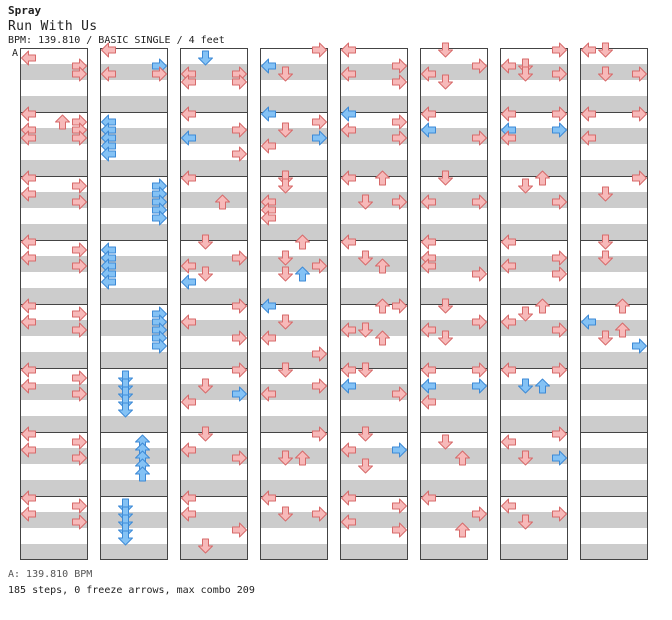  I want to click on bpm-summary: A: 139.810 BPM, so click(50, 574).